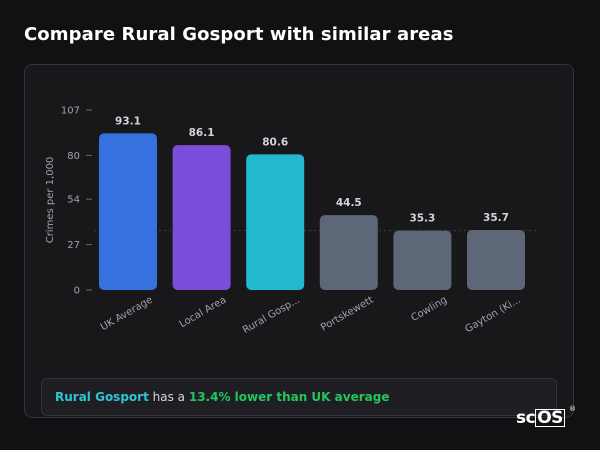 This screenshot has height=450, width=600. Describe the element at coordinates (77, 291) in the screenshot. I see `y-tick-label: 0` at that location.